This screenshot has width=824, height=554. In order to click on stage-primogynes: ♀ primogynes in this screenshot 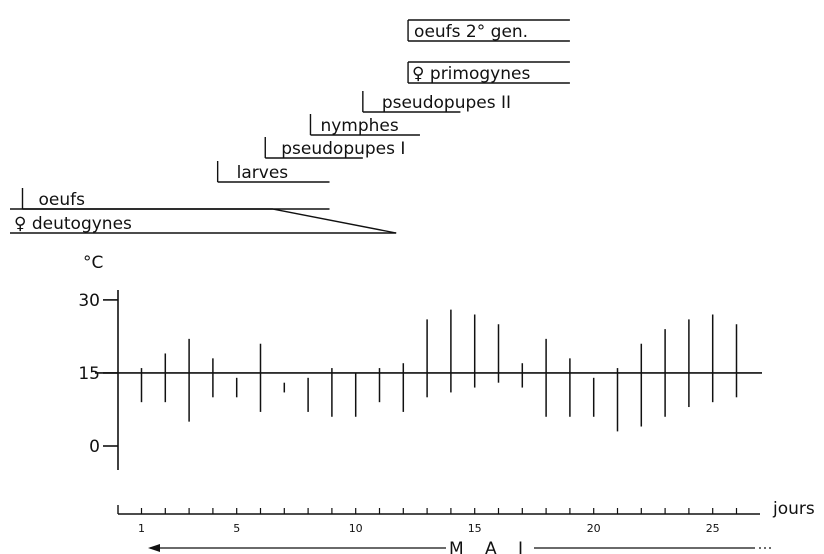, I will do `click(488, 72)`.